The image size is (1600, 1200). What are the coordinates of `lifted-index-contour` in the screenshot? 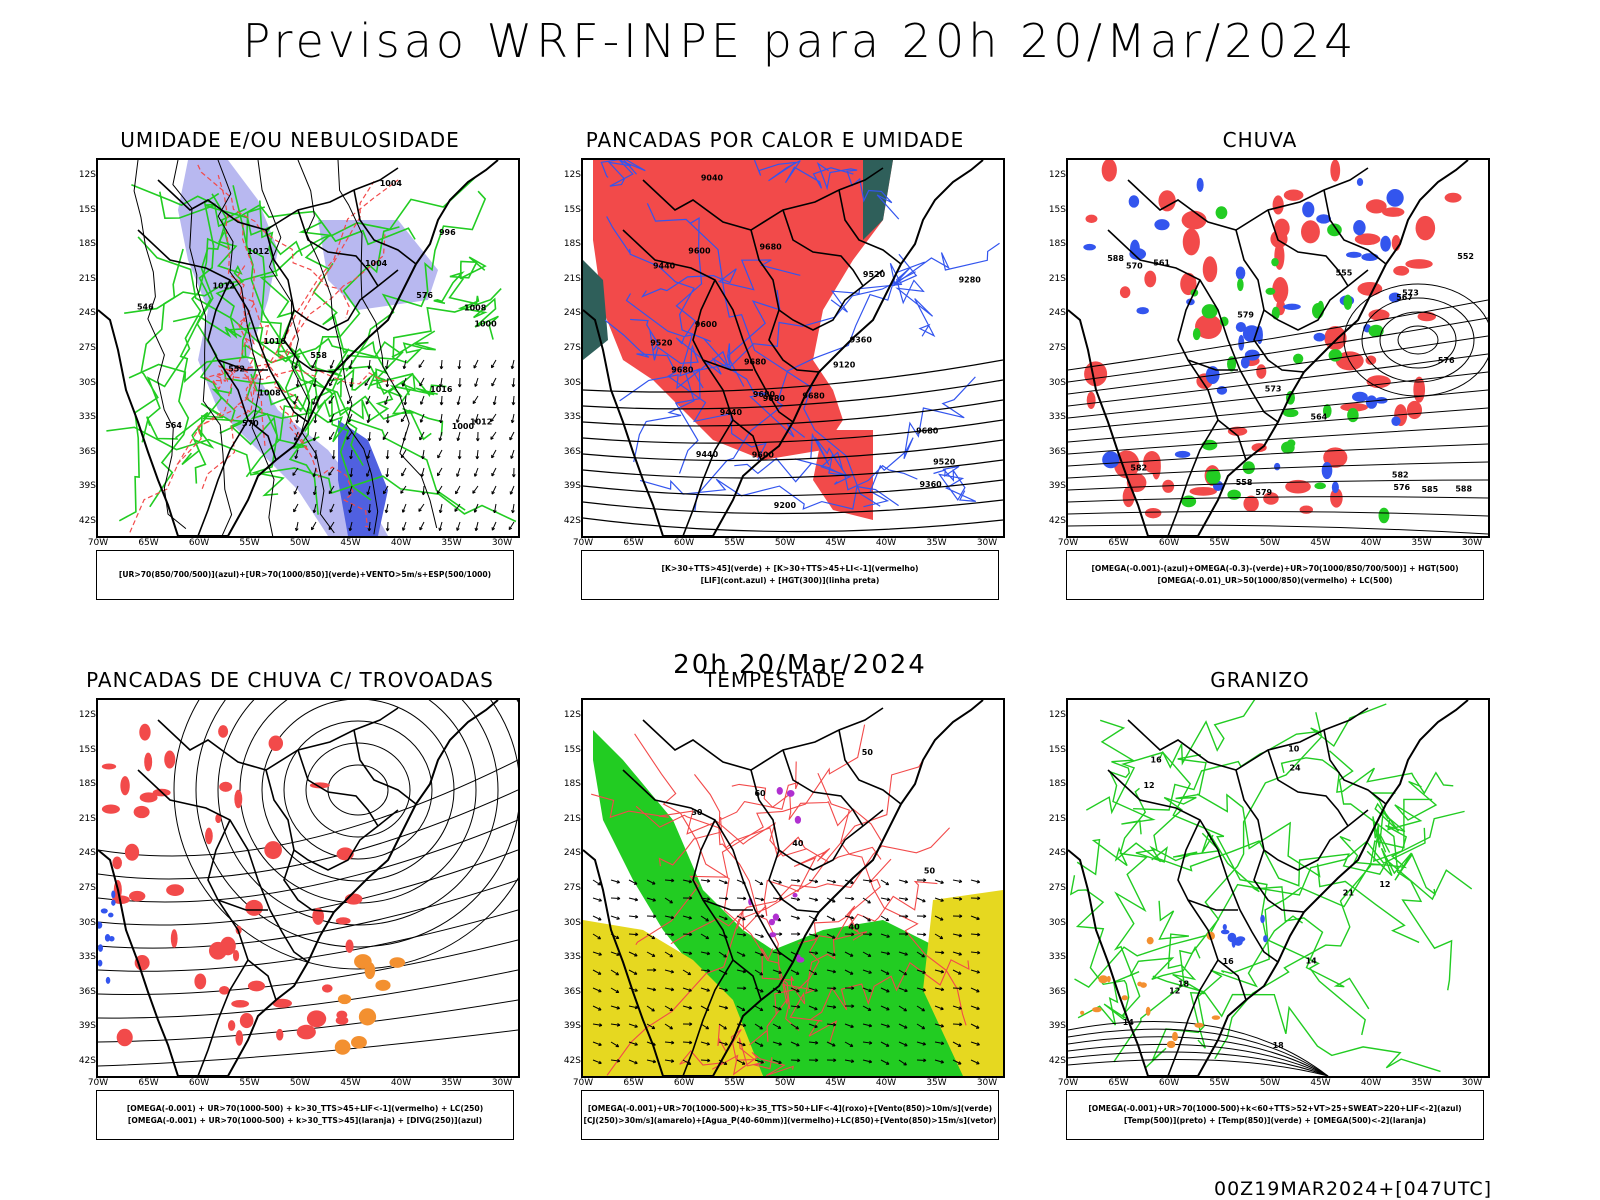 It's located at (767, 336).